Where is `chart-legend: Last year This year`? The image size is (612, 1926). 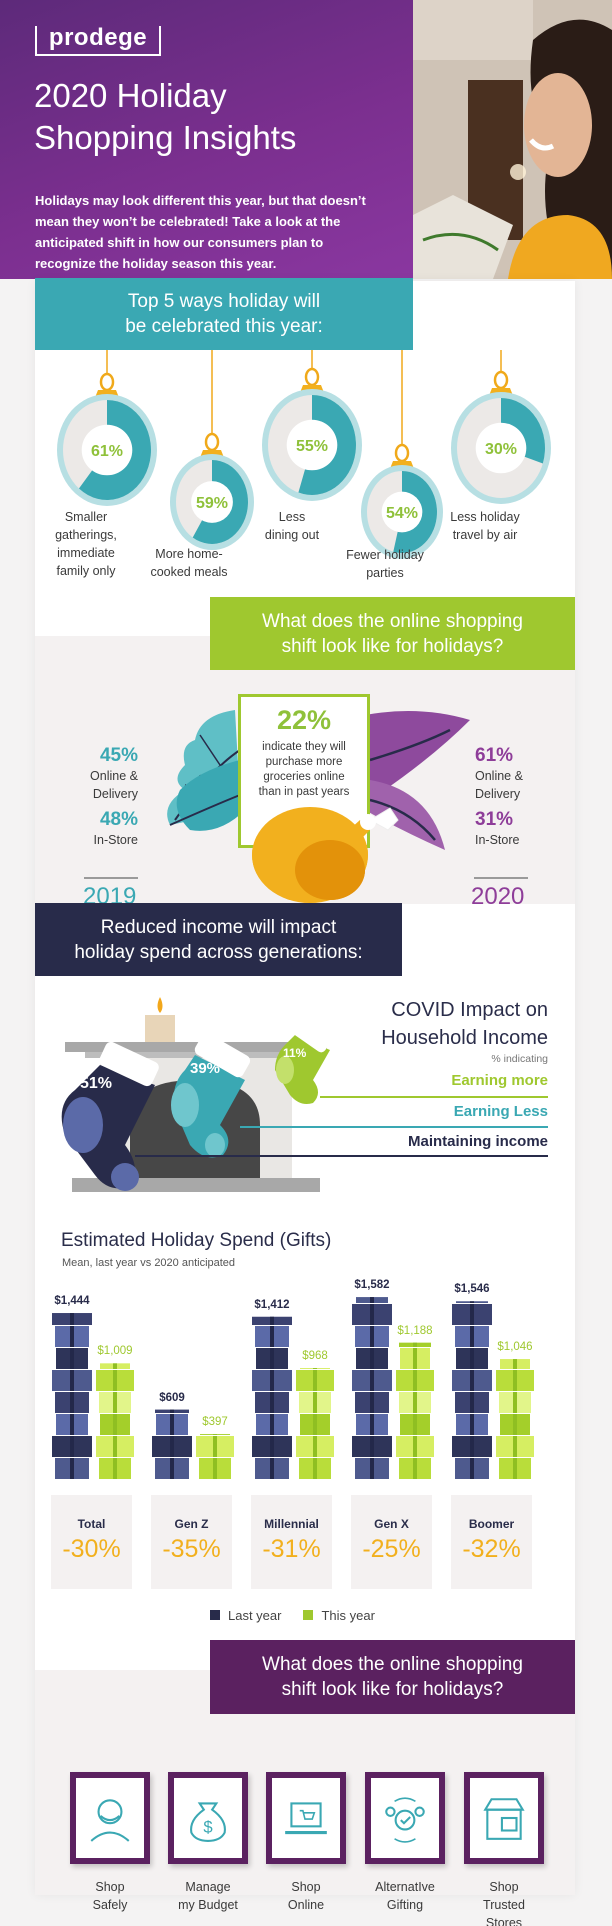
chart-legend: Last year This year is located at coordinates (292, 1615).